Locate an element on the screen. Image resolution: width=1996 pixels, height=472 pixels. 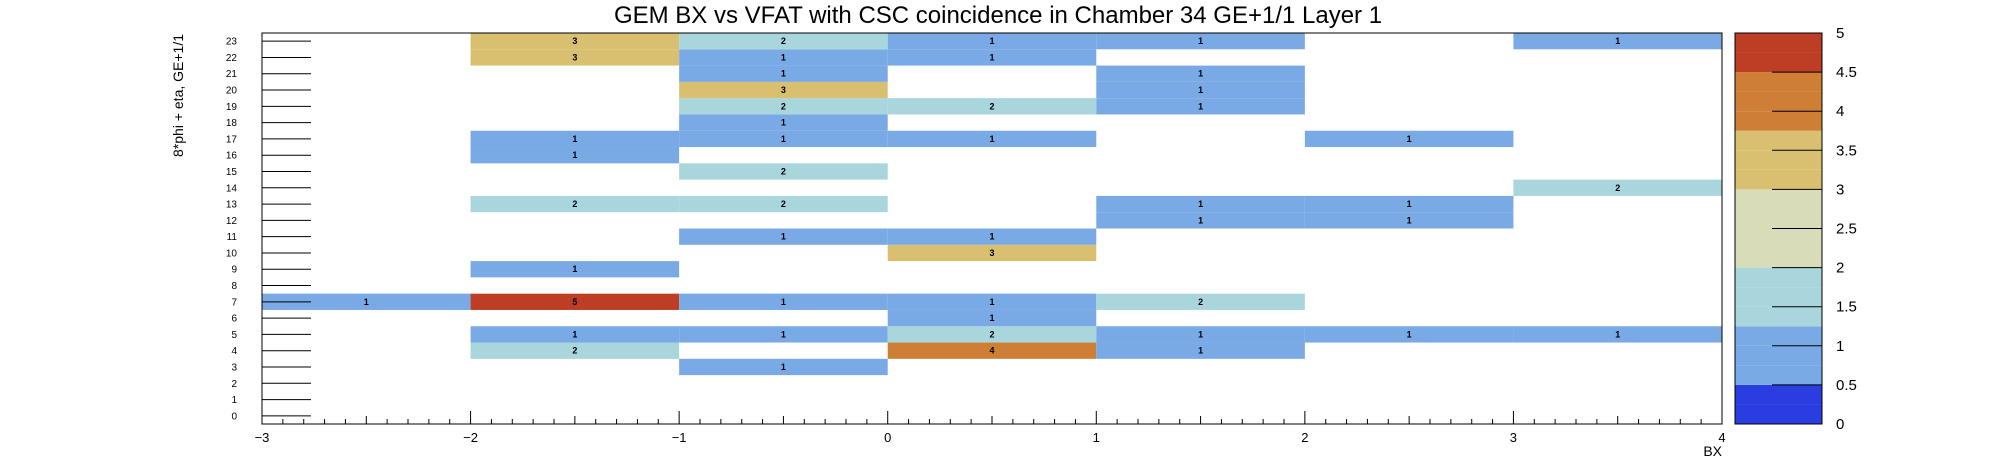
cell-value-1: 2 is located at coordinates (574, 351).